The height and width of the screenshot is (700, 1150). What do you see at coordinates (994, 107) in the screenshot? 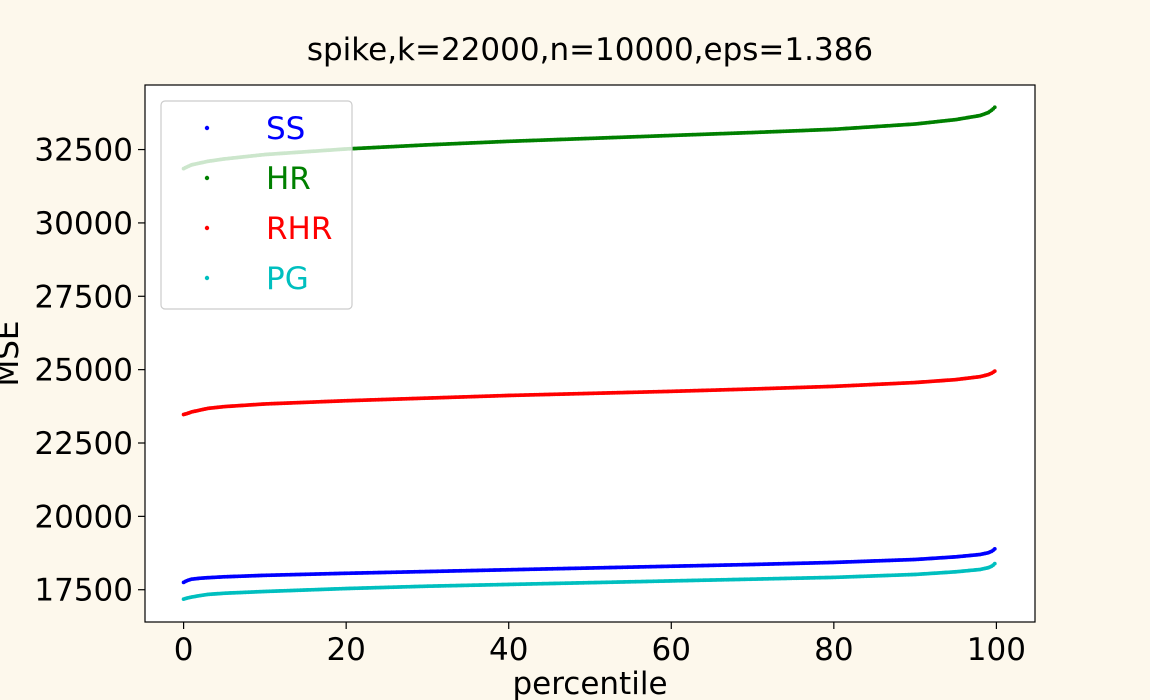
I see `data-point-hr` at bounding box center [994, 107].